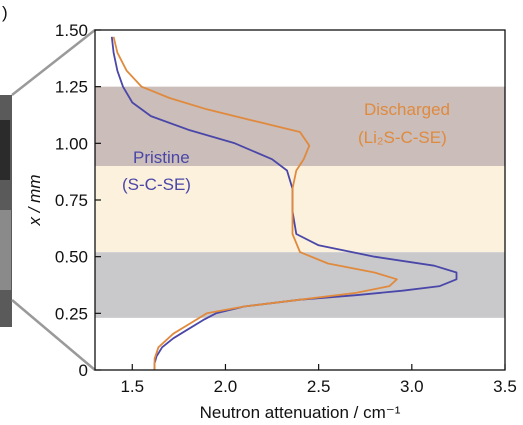  Describe the element at coordinates (300, 412) in the screenshot. I see `x-axis-label: Neutron attenuation / cm⁻¹` at that location.